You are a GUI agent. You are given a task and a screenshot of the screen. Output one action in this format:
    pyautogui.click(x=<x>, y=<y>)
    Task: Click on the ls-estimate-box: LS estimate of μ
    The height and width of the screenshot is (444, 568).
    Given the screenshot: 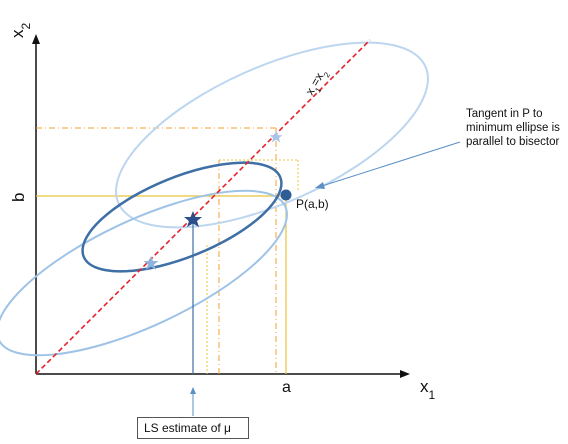 What is the action you would take?
    pyautogui.click(x=193, y=428)
    